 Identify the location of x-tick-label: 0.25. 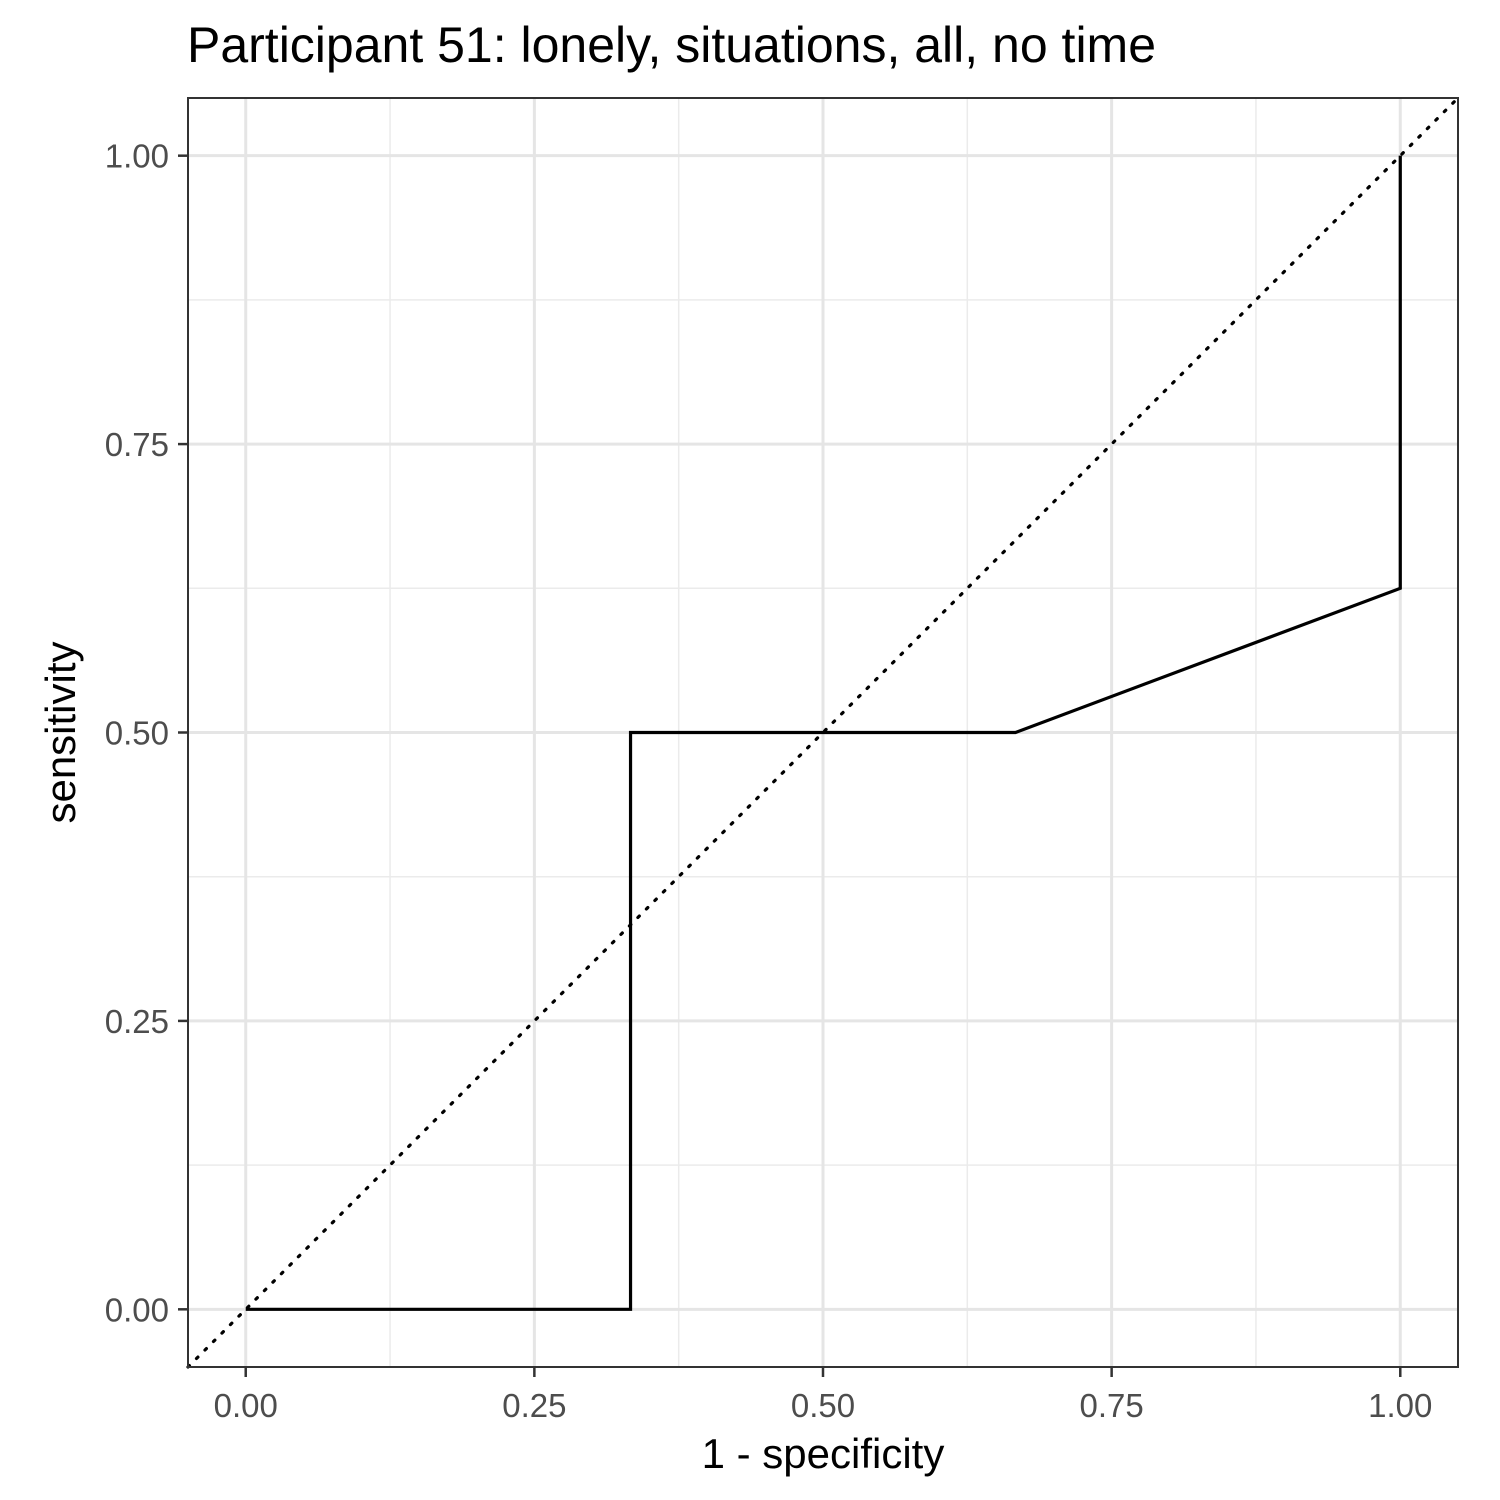
(534, 1405).